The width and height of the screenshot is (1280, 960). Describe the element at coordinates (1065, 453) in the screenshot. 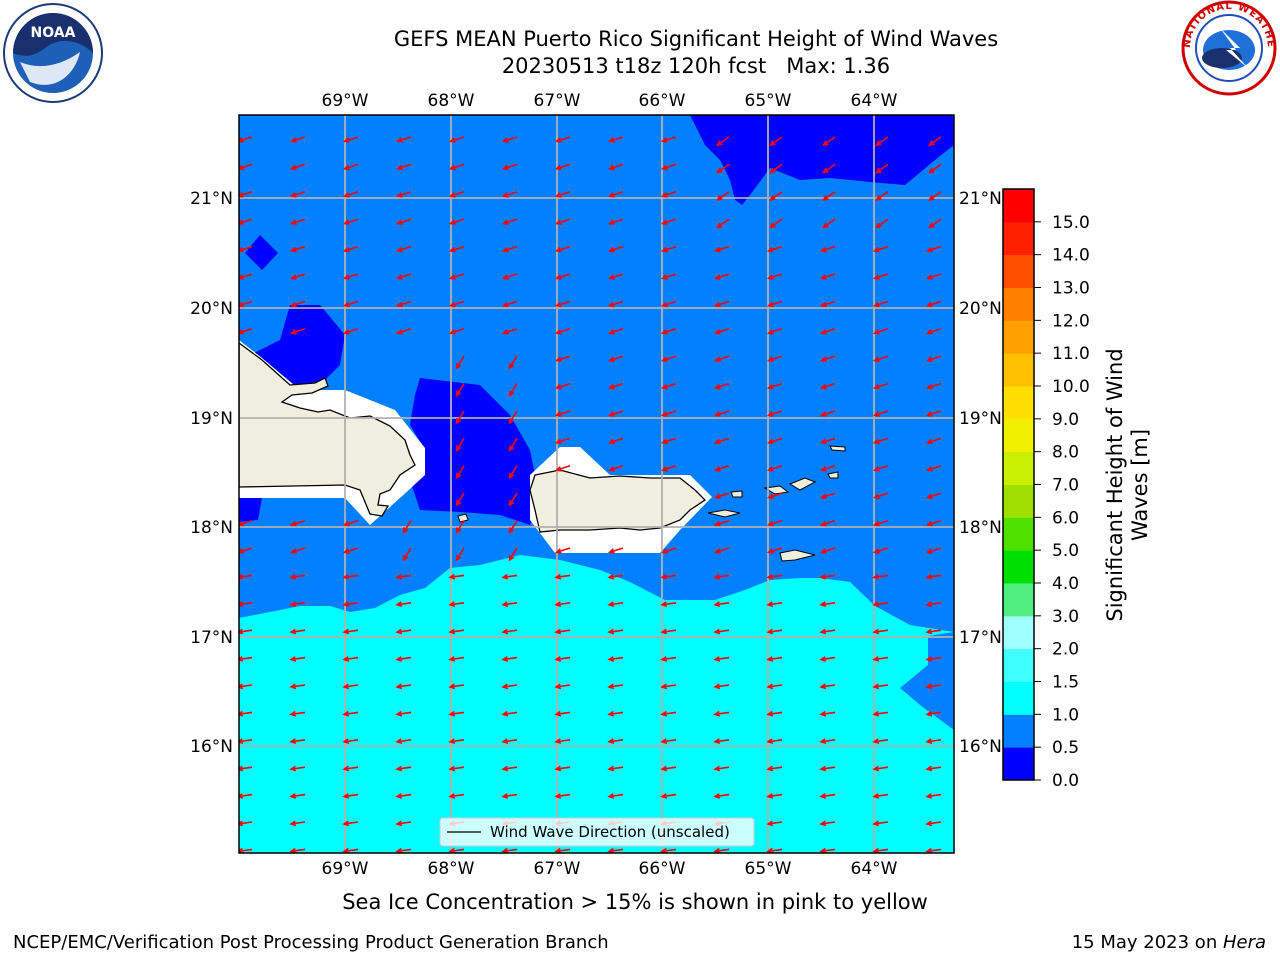

I see `colorbar-tick-label: 8.0` at that location.